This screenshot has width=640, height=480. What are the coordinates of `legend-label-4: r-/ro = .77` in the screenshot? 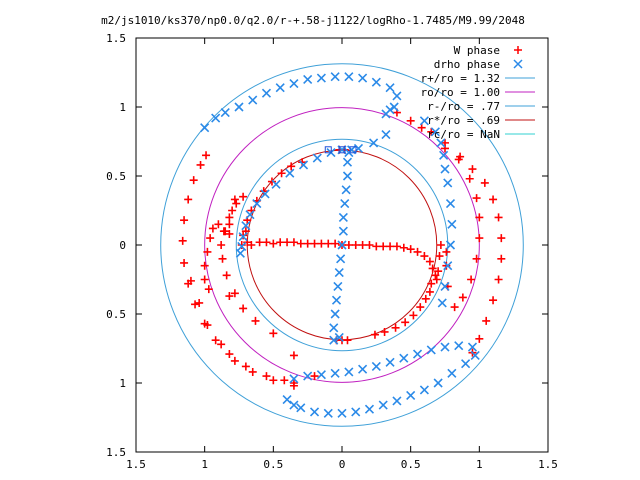 It's located at (463, 106).